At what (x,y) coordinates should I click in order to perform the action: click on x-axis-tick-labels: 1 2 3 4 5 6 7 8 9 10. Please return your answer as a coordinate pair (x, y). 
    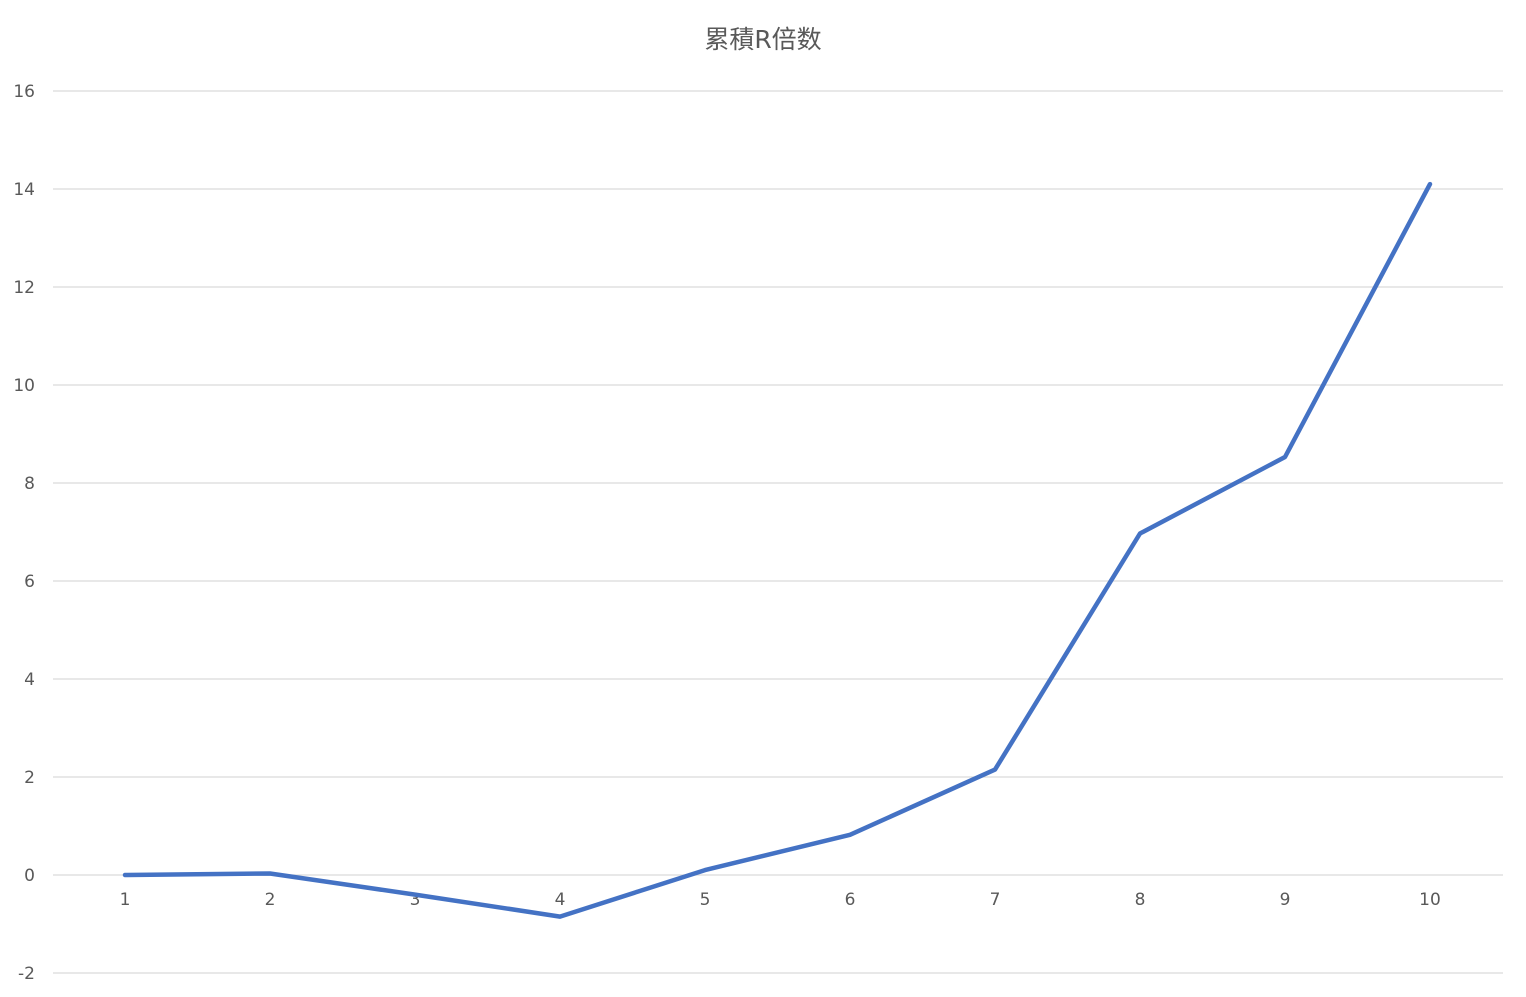
    Looking at the image, I should click on (780, 900).